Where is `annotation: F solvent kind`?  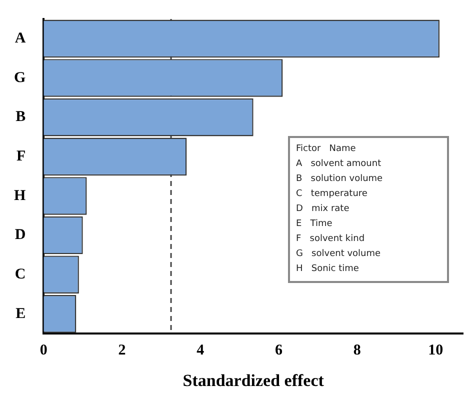
annotation: F solvent kind is located at coordinates (331, 239).